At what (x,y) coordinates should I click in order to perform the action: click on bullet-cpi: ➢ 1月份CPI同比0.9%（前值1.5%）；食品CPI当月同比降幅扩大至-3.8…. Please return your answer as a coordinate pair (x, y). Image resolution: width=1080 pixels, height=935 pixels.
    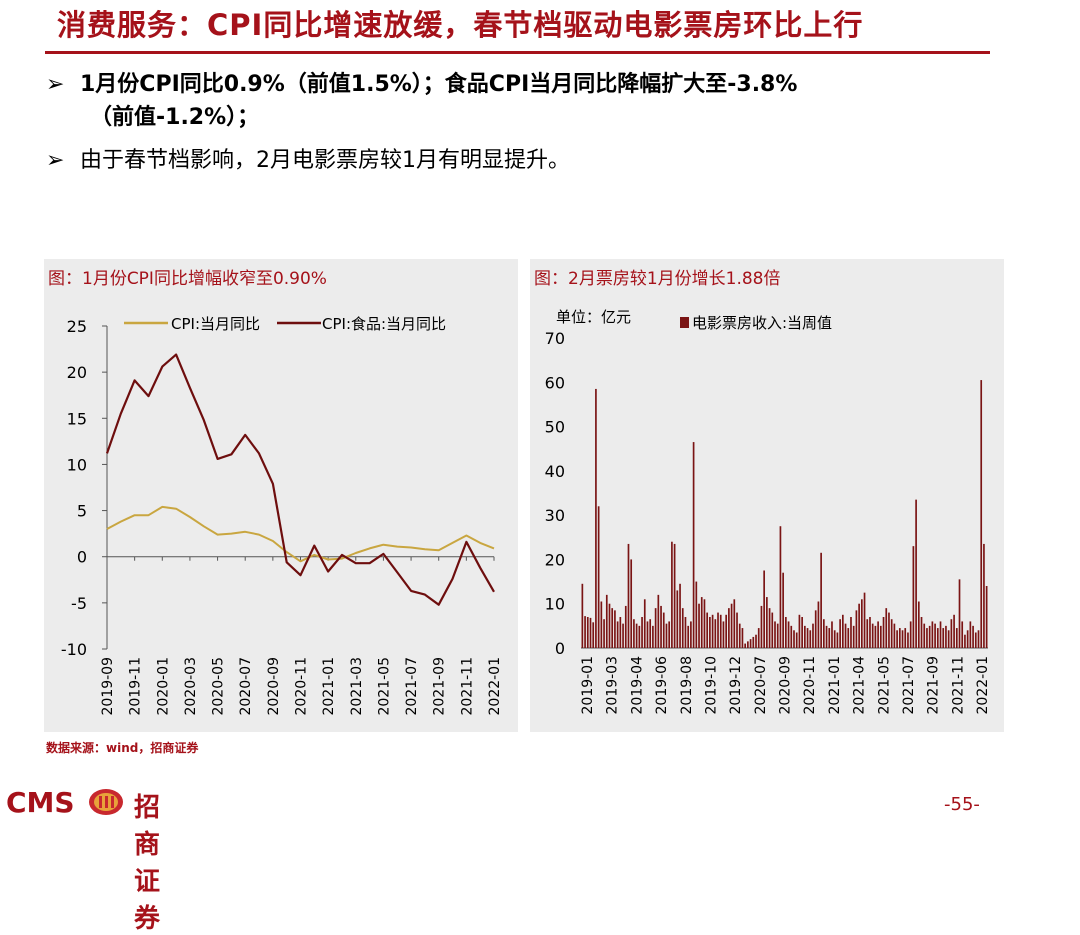
    Looking at the image, I should click on (421, 82).